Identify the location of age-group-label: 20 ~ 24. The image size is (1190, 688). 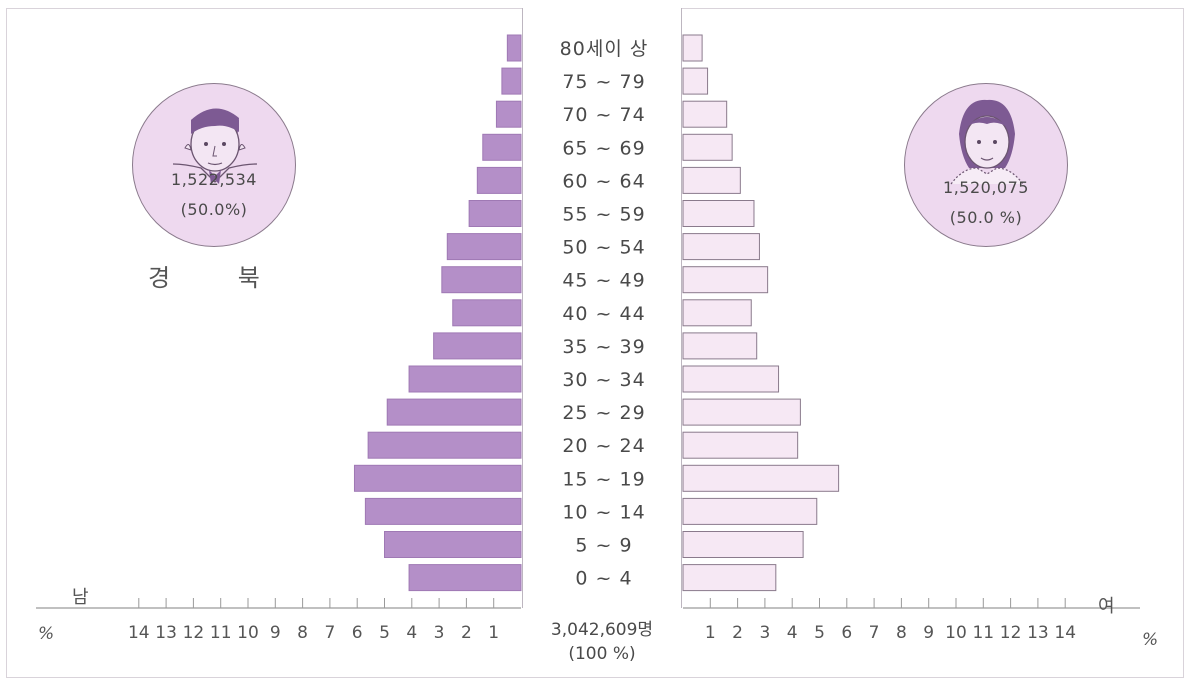
(603, 446).